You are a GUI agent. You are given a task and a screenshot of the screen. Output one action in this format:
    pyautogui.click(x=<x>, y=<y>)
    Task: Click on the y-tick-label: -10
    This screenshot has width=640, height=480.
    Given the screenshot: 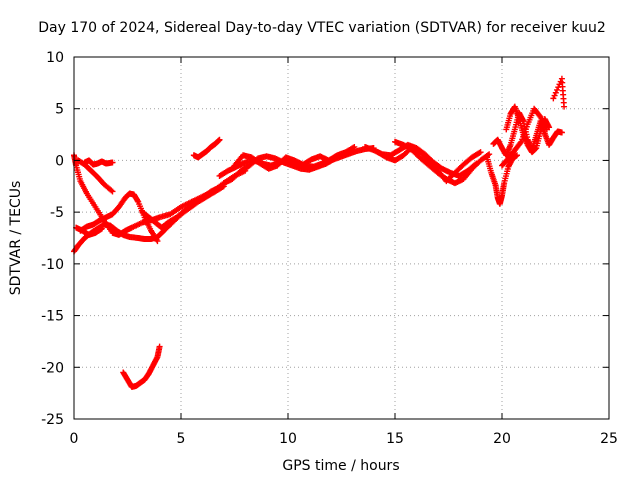 What is the action you would take?
    pyautogui.click(x=52, y=265)
    